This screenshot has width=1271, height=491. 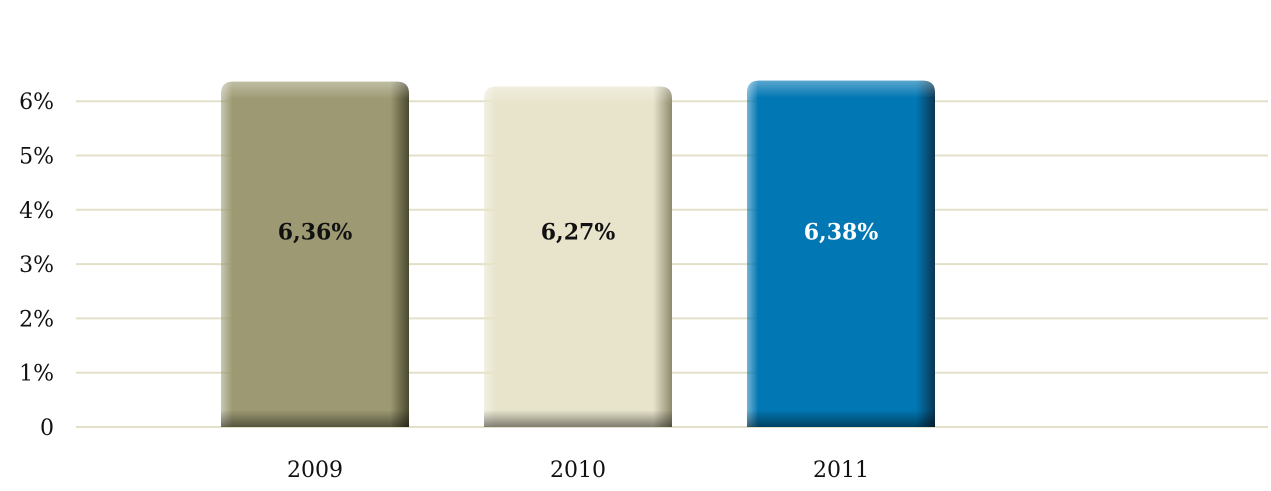 What do you see at coordinates (315, 233) in the screenshot?
I see `data-label-2009: 6,36%` at bounding box center [315, 233].